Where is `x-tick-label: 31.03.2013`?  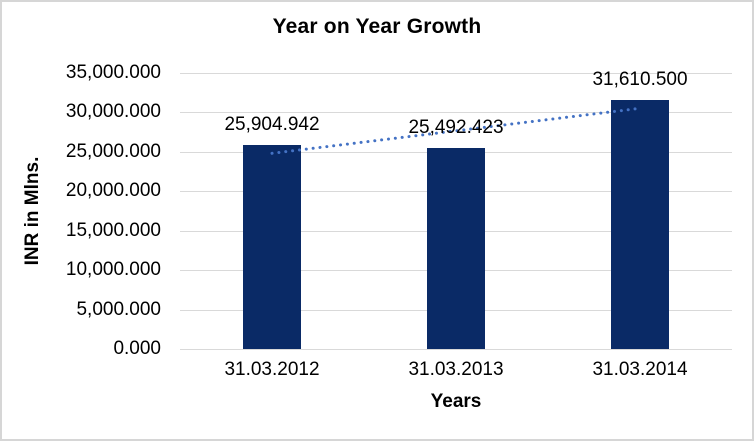
x-tick-label: 31.03.2013 is located at coordinates (456, 369).